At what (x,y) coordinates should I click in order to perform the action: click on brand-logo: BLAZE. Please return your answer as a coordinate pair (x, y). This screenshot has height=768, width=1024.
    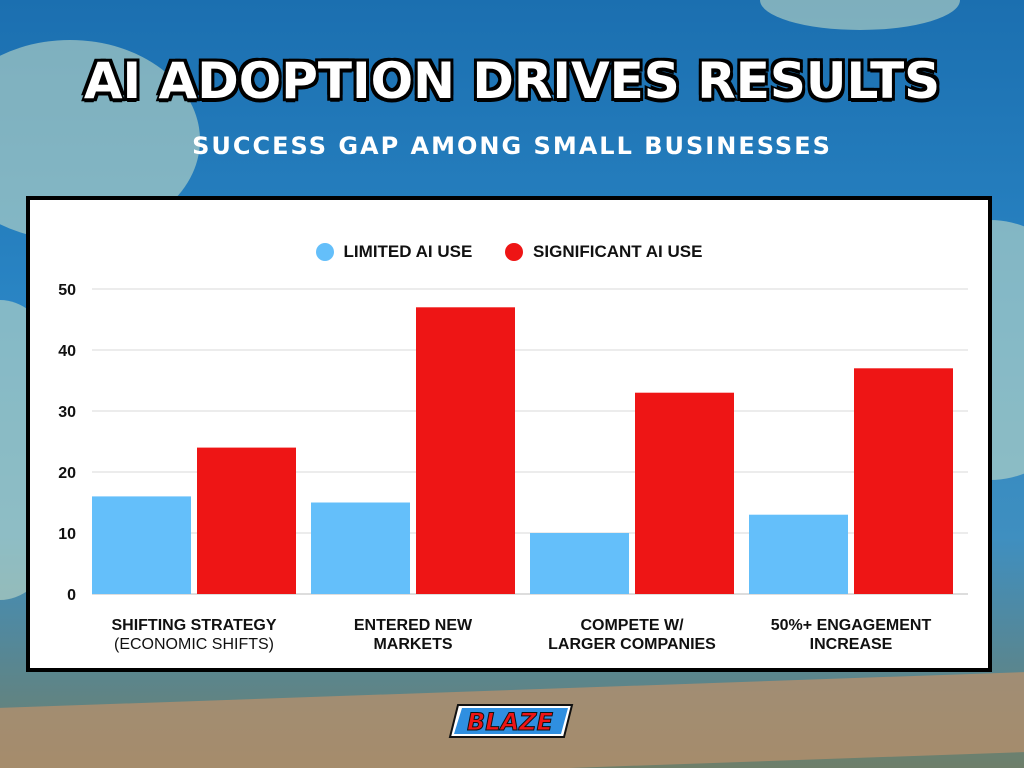
    Looking at the image, I should click on (511, 721).